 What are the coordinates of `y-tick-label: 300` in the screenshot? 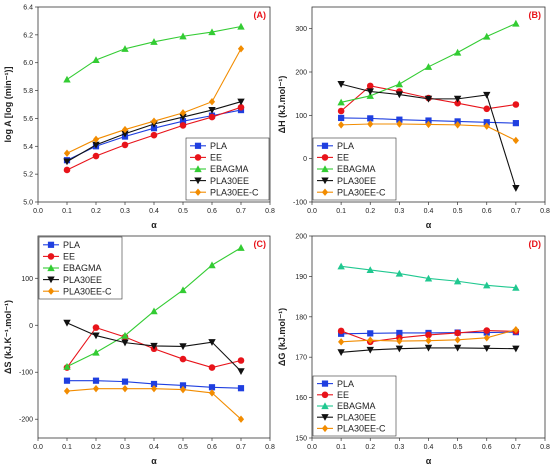 It's located at (301, 29).